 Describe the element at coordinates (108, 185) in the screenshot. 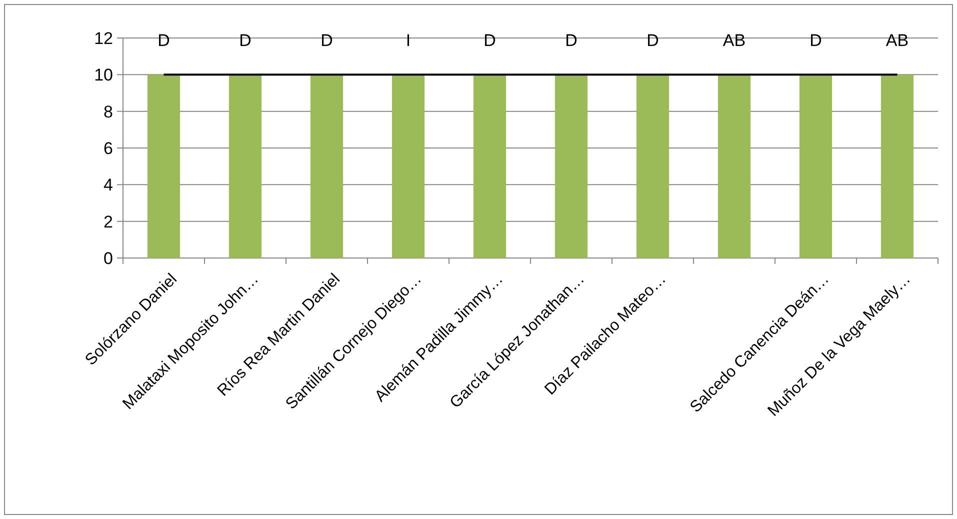

I see `y-tick-label: 4` at that location.